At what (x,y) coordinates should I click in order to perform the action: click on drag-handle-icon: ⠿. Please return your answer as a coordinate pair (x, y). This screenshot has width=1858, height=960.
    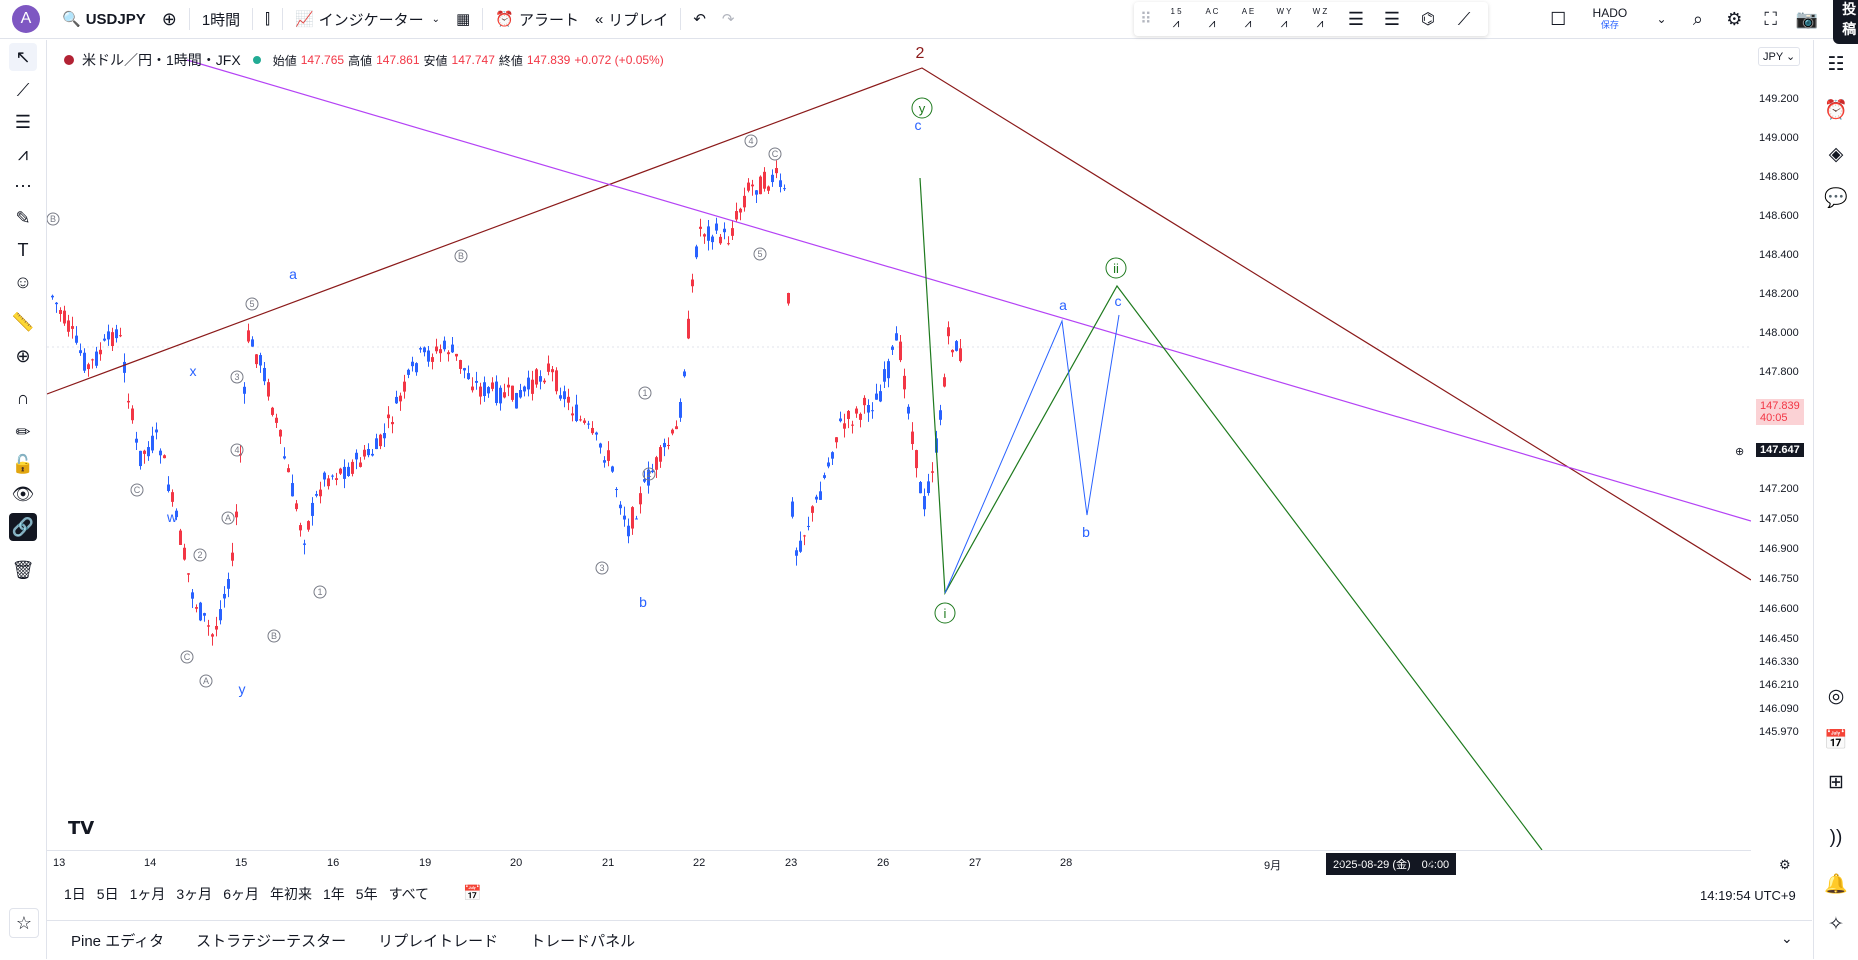
    Looking at the image, I should click on (1146, 19).